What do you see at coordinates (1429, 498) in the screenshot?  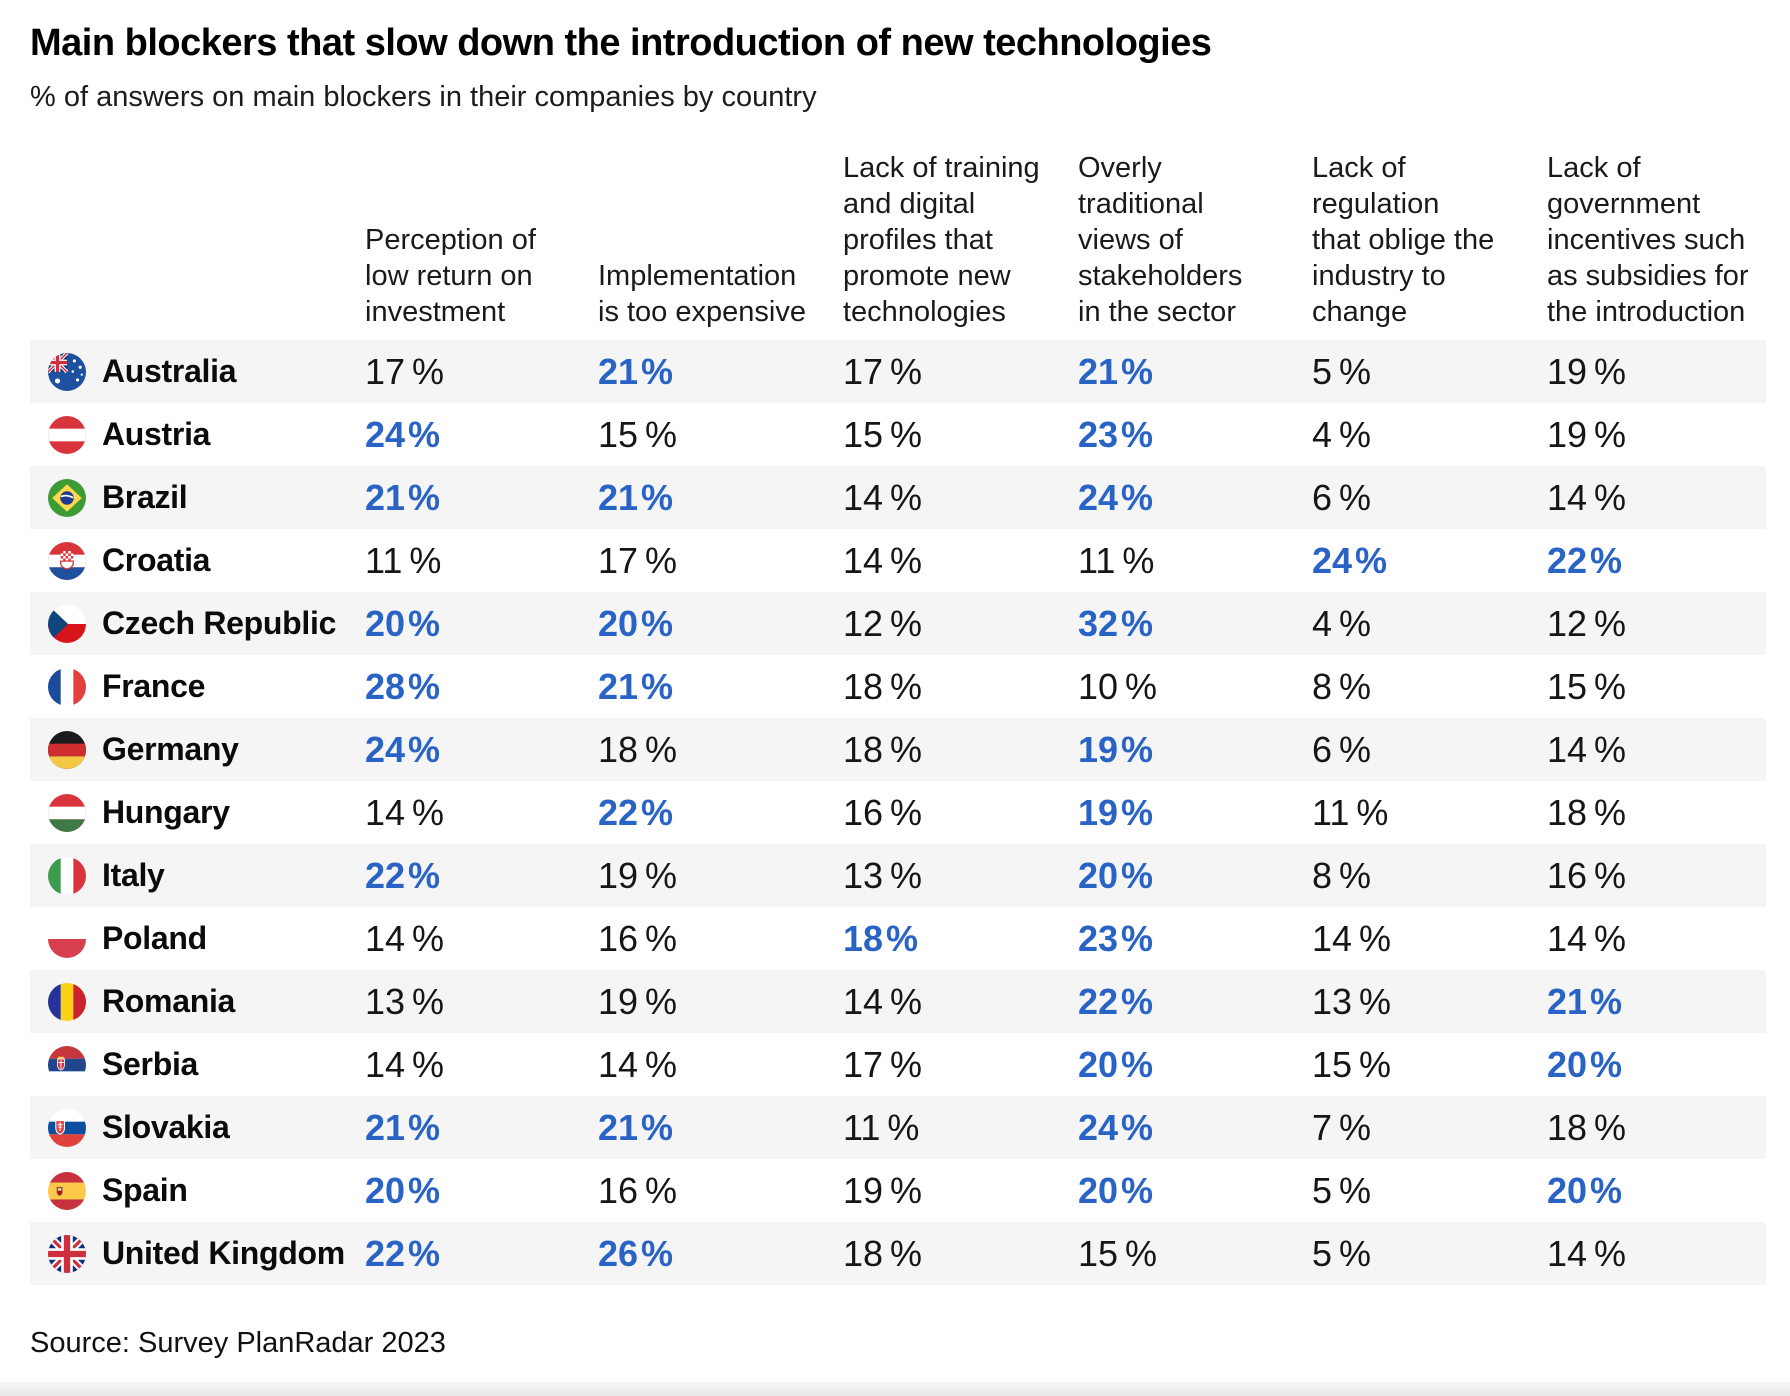 I see `value-cell: 6%` at bounding box center [1429, 498].